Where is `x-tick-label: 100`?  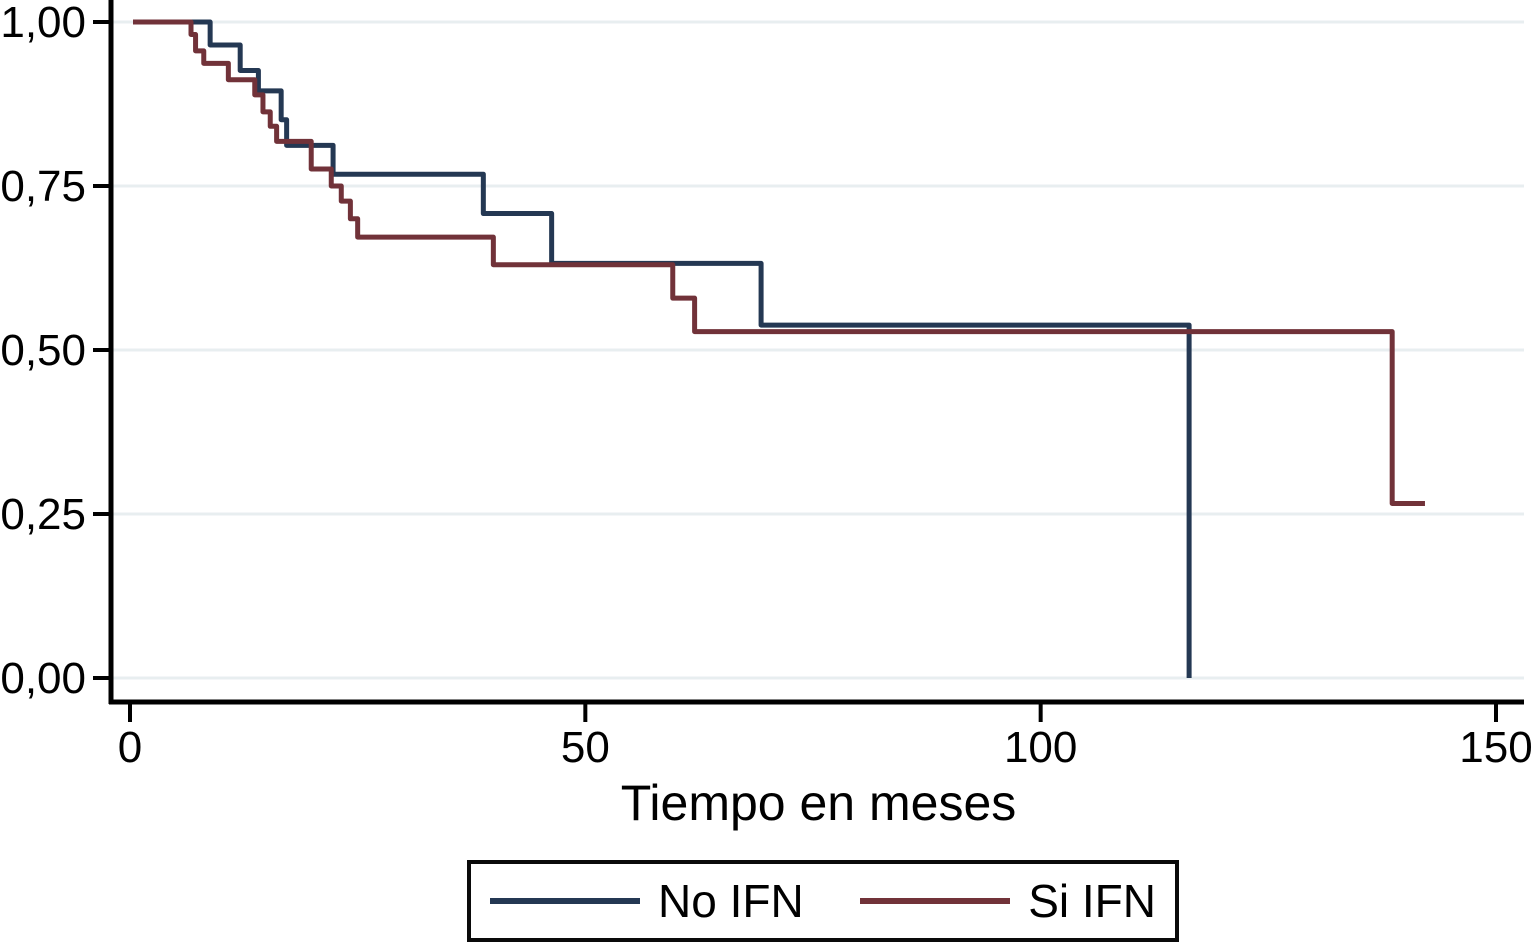 x-tick-label: 100 is located at coordinates (1040, 747).